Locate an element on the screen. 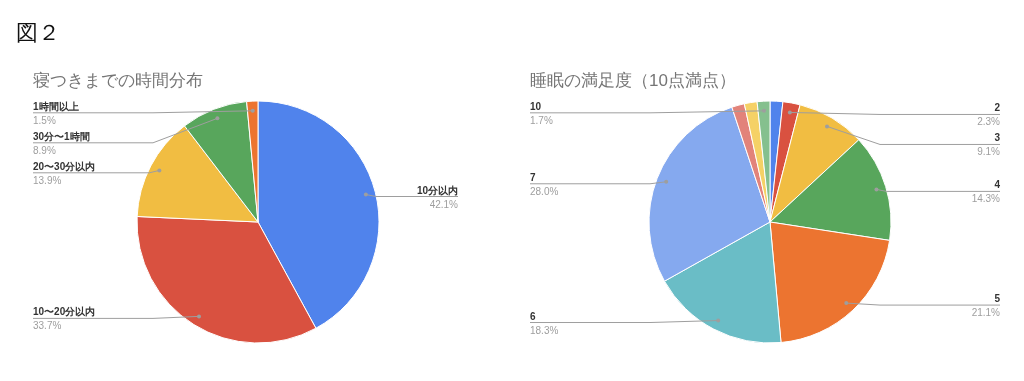  chart-title: 睡眠の満足度（10点満点） is located at coordinates (633, 80).